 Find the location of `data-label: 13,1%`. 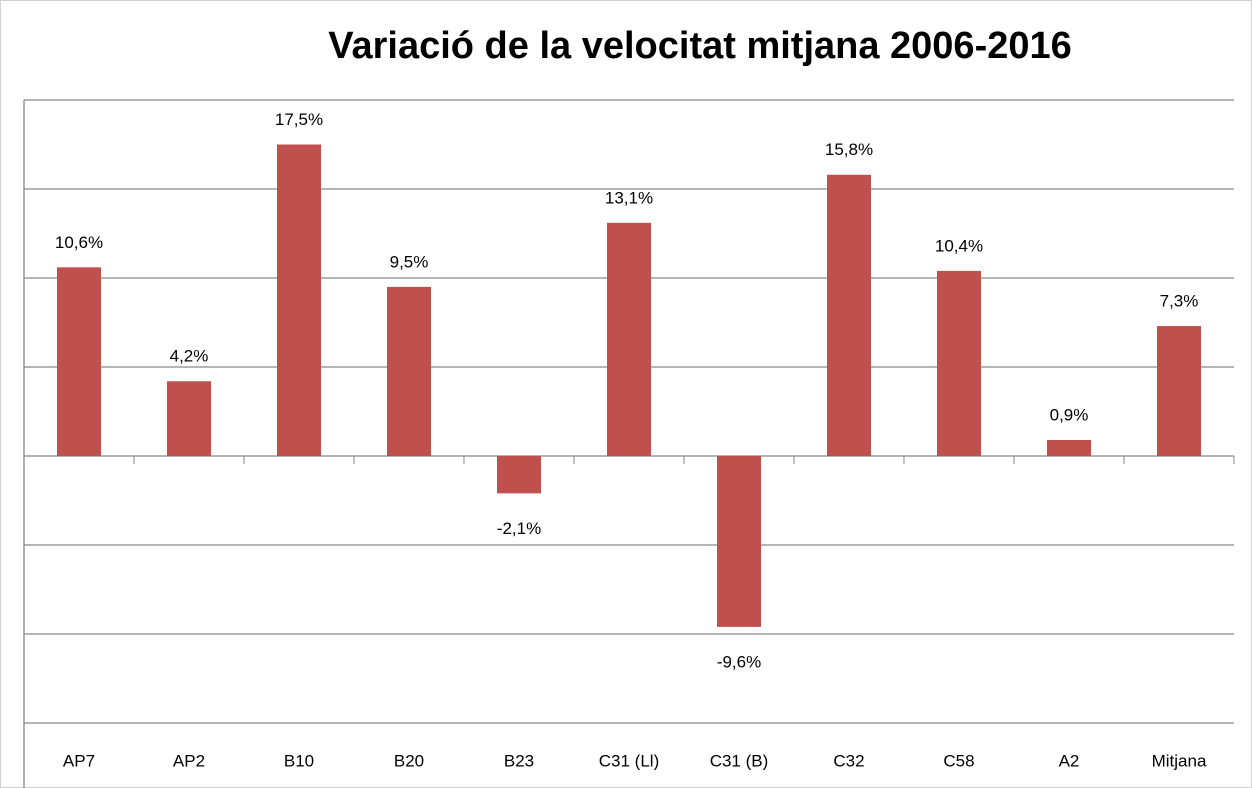

data-label: 13,1% is located at coordinates (629, 197).